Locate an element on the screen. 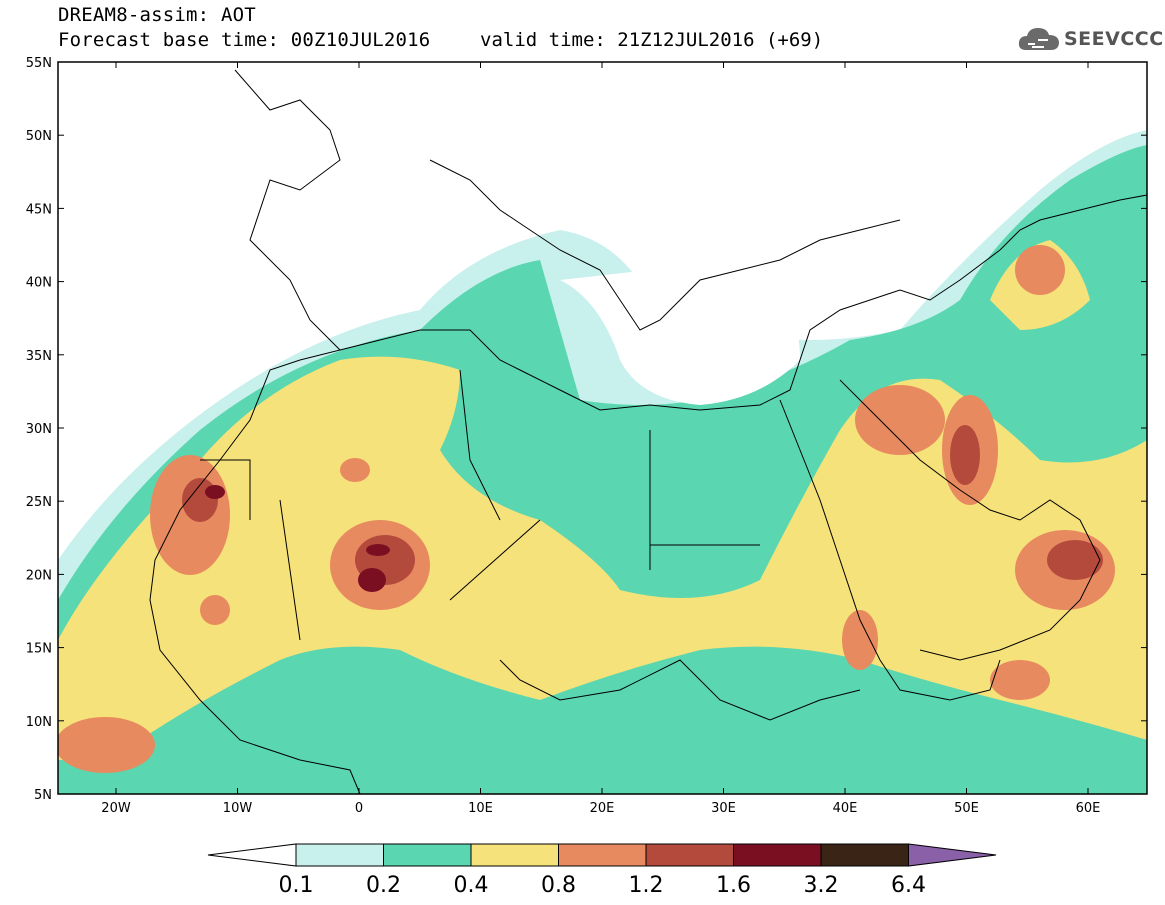 The width and height of the screenshot is (1165, 905). cloud-icon is located at coordinates (1038, 39).